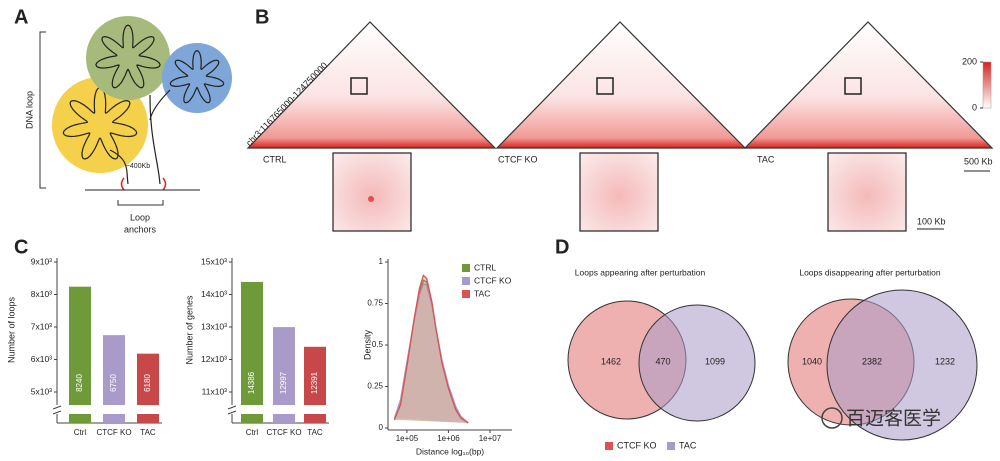 This screenshot has width=1000, height=461. What do you see at coordinates (275, 159) in the screenshot?
I see `sample-label: CTRL` at bounding box center [275, 159].